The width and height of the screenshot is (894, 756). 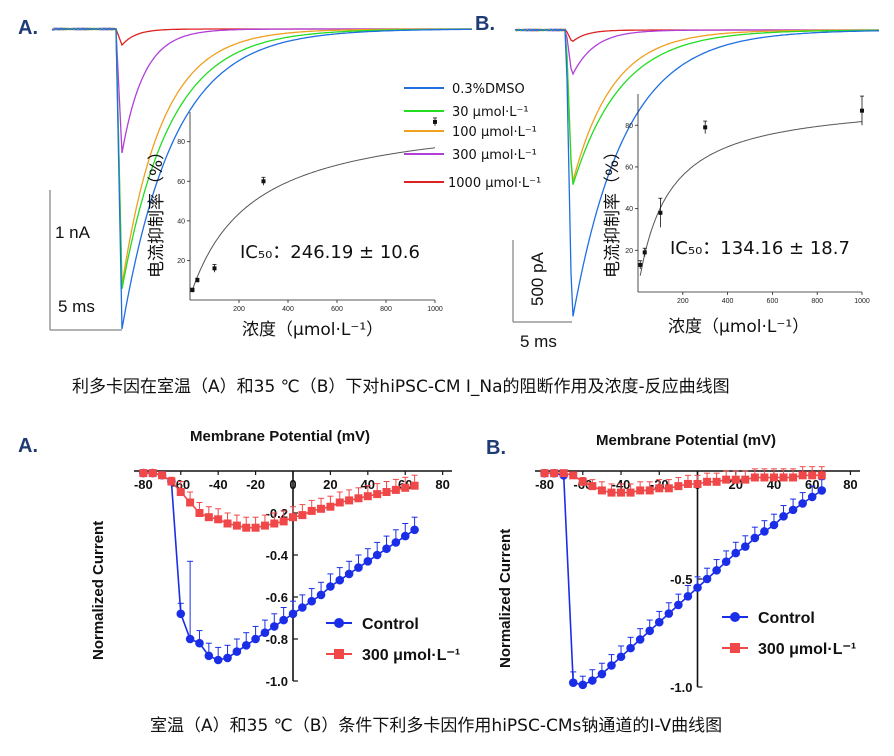 I want to click on inset-b-ylabel: 电流抑制率（%）, so click(x=613, y=210).